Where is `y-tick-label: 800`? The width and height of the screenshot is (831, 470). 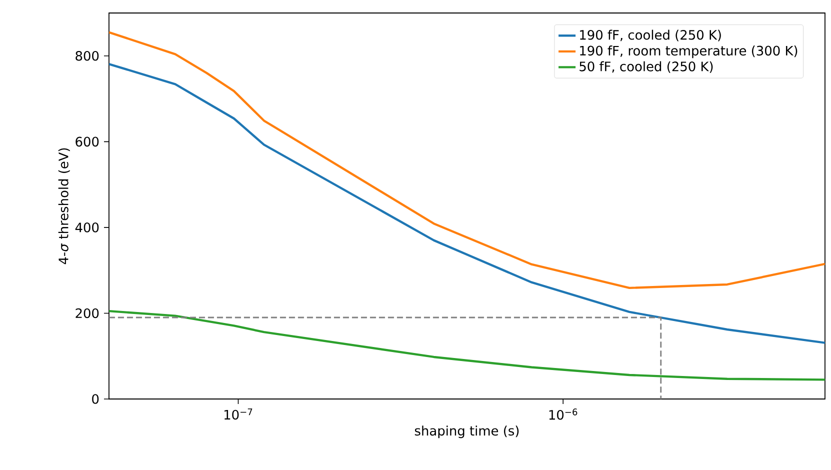 y-tick-label: 800 is located at coordinates (87, 55).